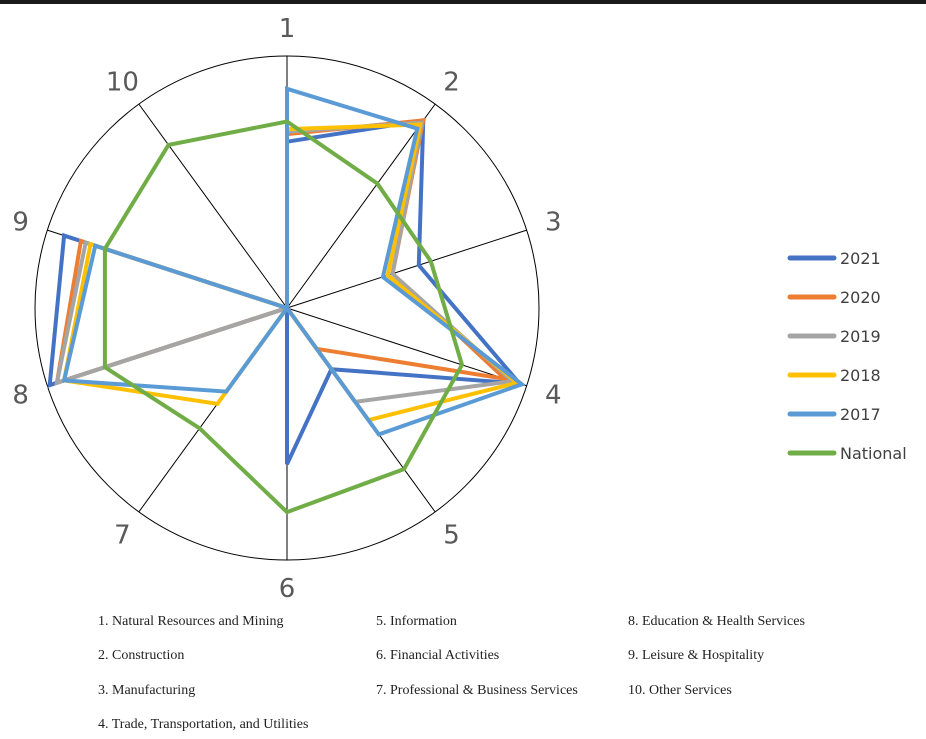  I want to click on legend-label: 2017, so click(860, 414).